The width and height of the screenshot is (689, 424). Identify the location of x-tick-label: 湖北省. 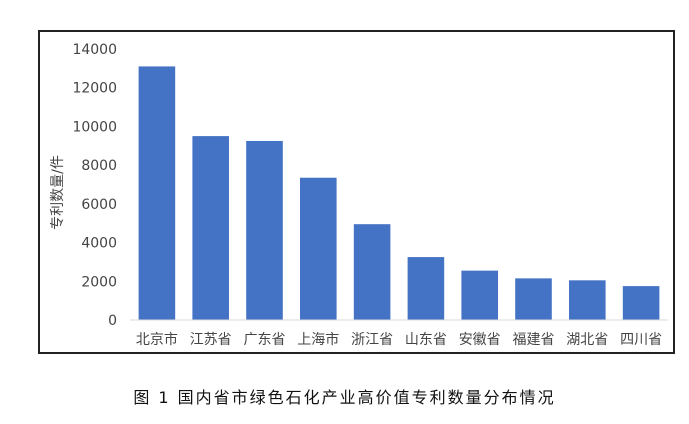
(587, 340).